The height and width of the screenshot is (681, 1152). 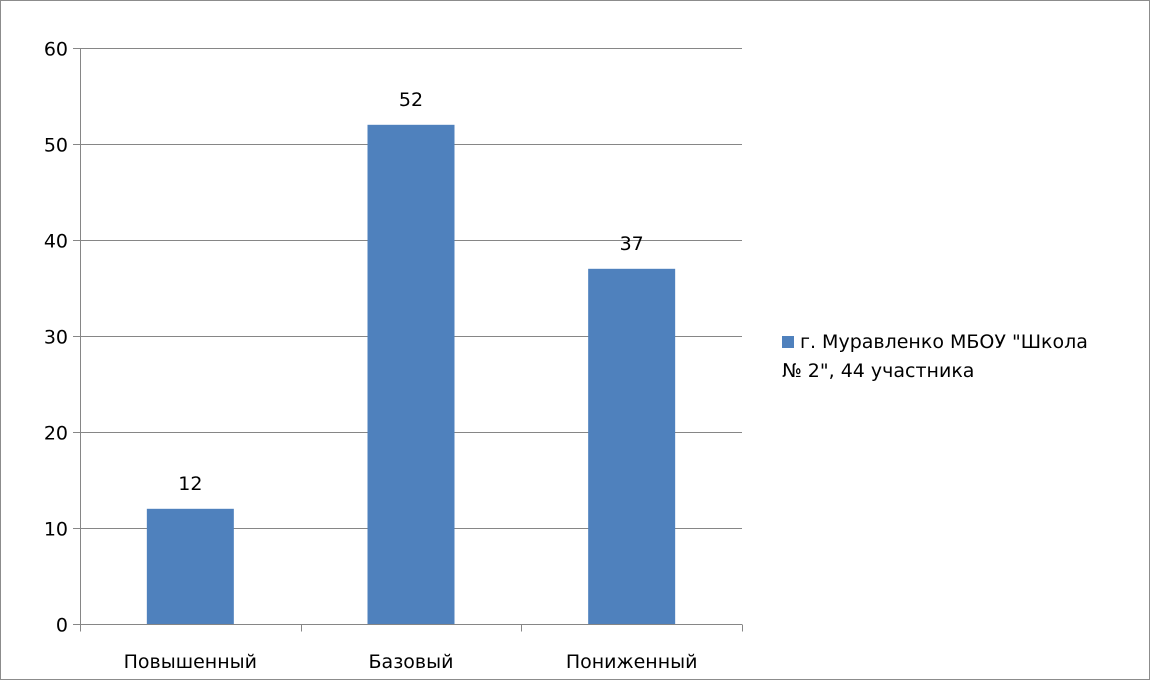 What do you see at coordinates (56, 146) in the screenshot?
I see `y-tick-label-50: 50` at bounding box center [56, 146].